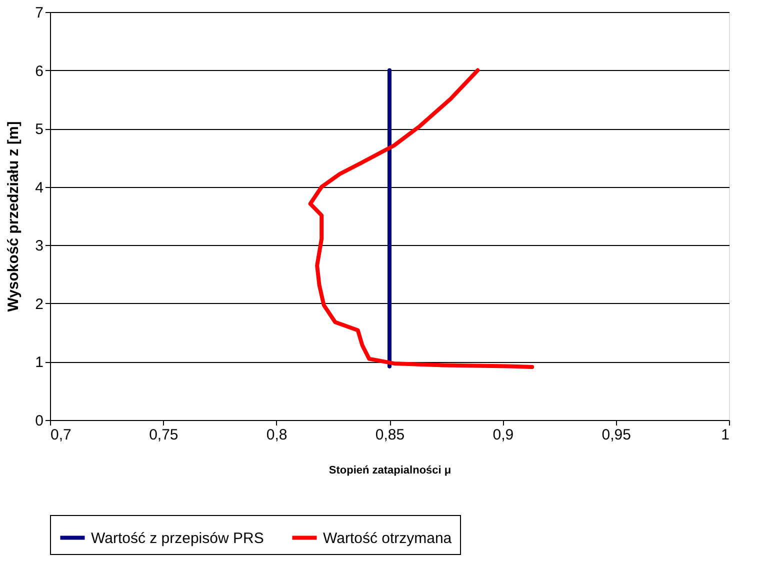  I want to click on y-tick-label: 5, so click(39, 129).